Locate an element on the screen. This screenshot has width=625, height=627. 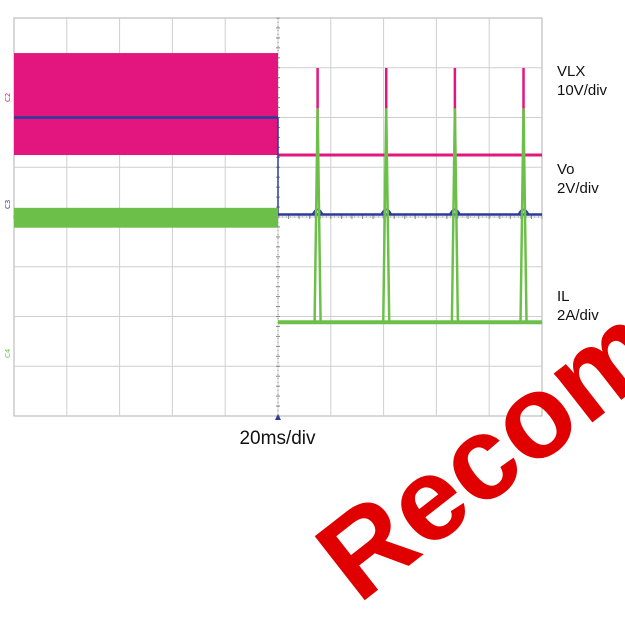
vo-label-scale: 2V/div is located at coordinates (578, 188).